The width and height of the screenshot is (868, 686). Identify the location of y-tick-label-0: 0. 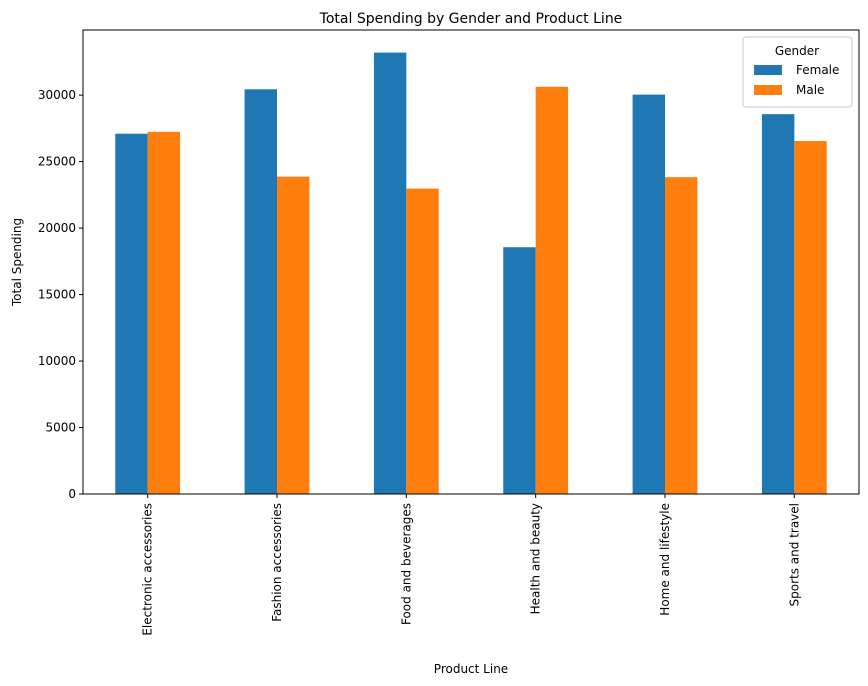
(72, 494).